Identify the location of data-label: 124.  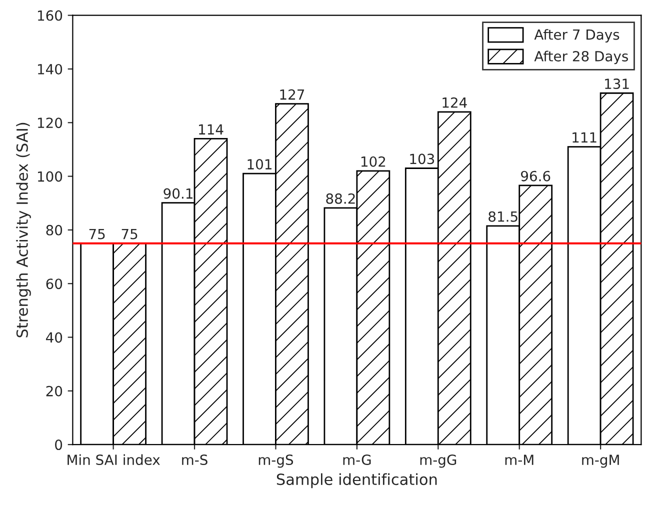
(454, 102).